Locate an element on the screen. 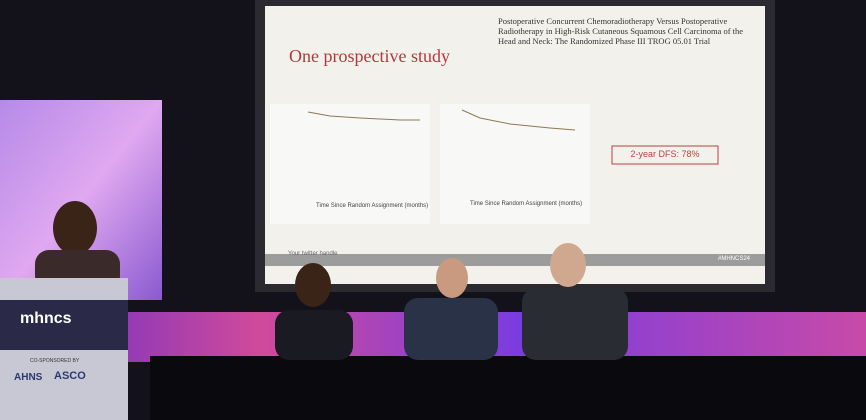  footer-left: Your twitter handle is located at coordinates (313, 254).